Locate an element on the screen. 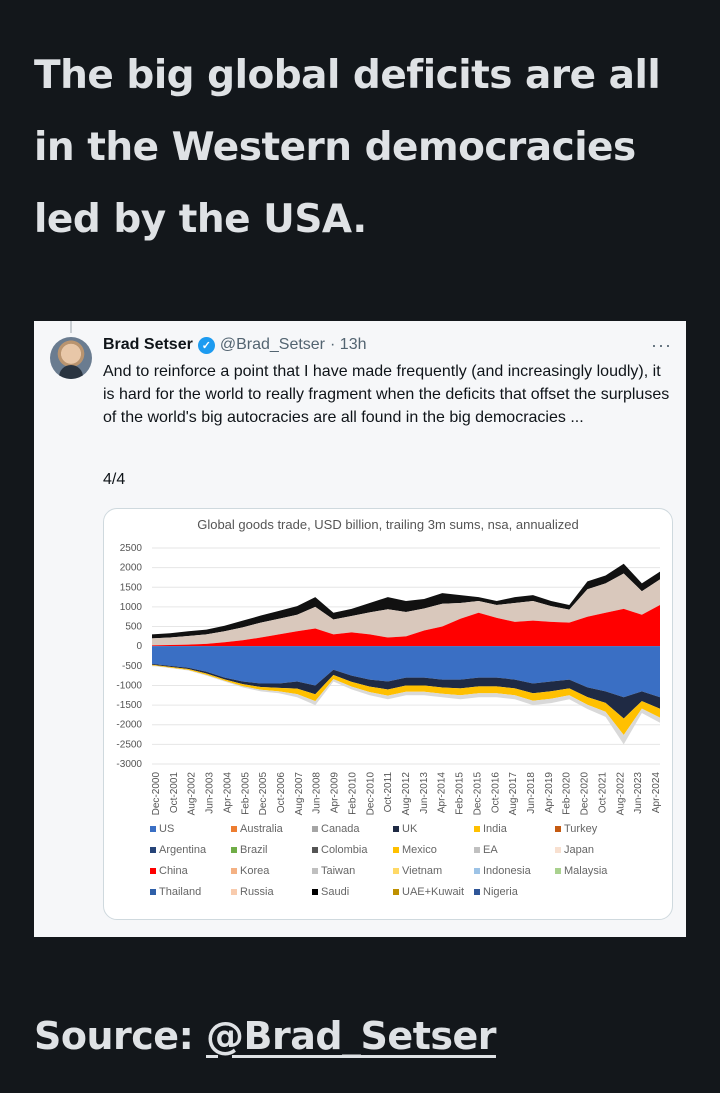 The image size is (720, 1093). x-tick-label: Feb-2005 is located at coordinates (245, 793).